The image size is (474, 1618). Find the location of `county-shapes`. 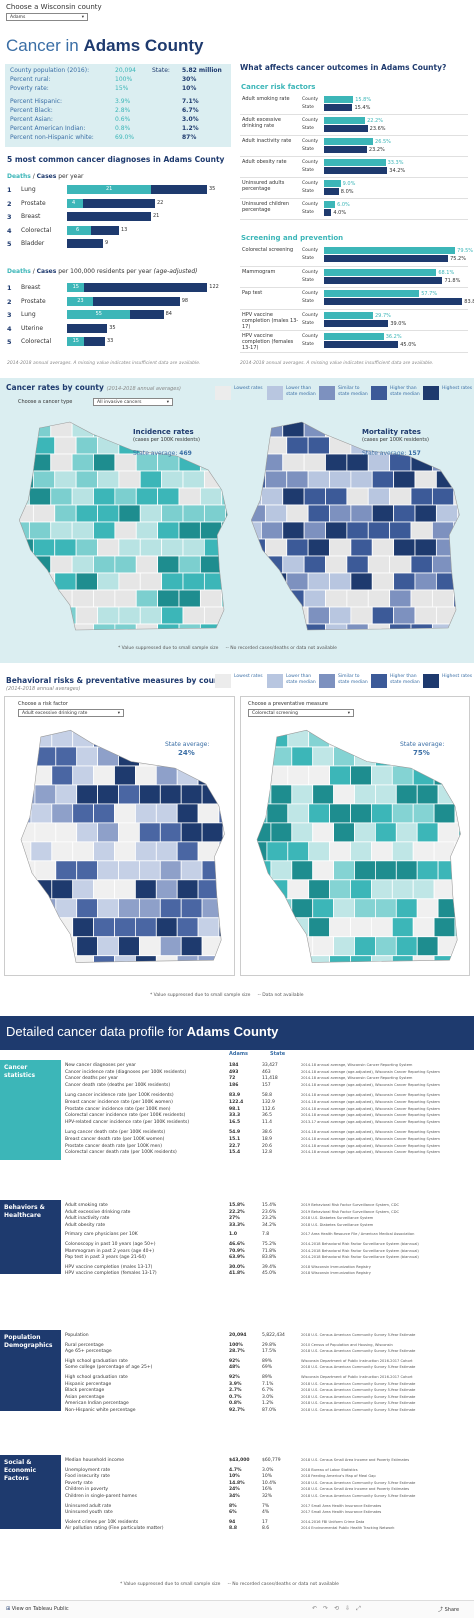

county-shapes is located at coordinates (356, 848).